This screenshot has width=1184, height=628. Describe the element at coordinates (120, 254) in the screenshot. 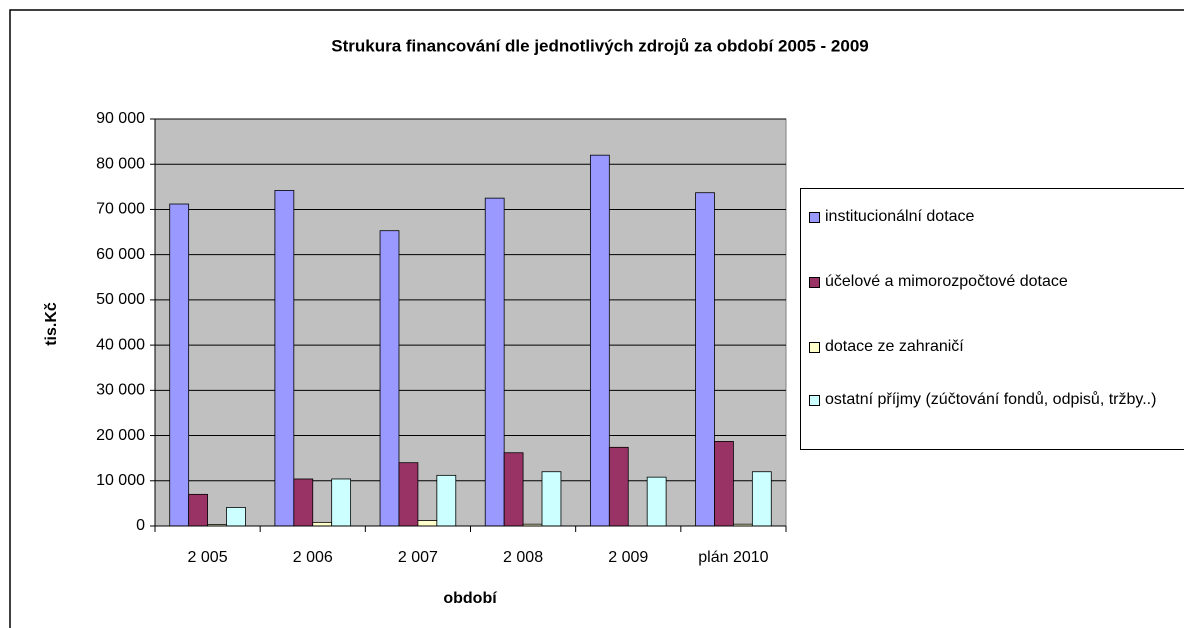

I see `y-tick-label: 60 000` at that location.